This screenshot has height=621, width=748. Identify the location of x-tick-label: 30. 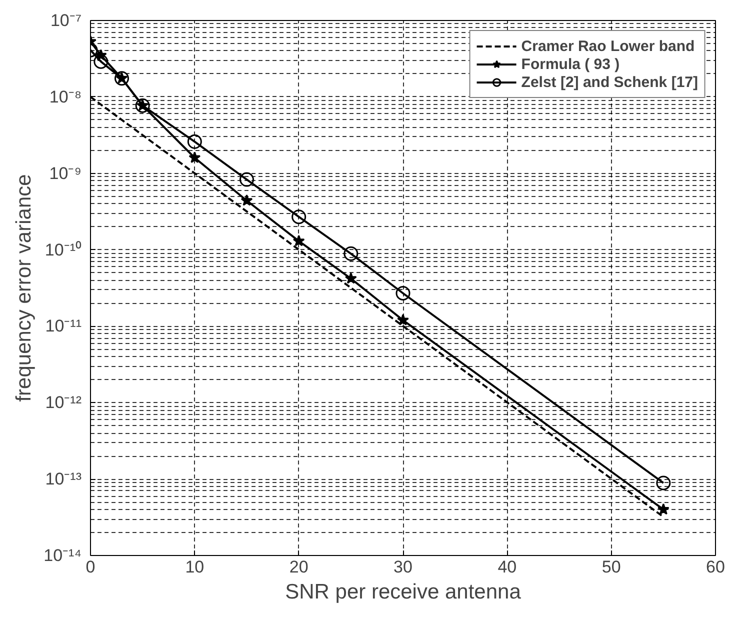
(403, 567).